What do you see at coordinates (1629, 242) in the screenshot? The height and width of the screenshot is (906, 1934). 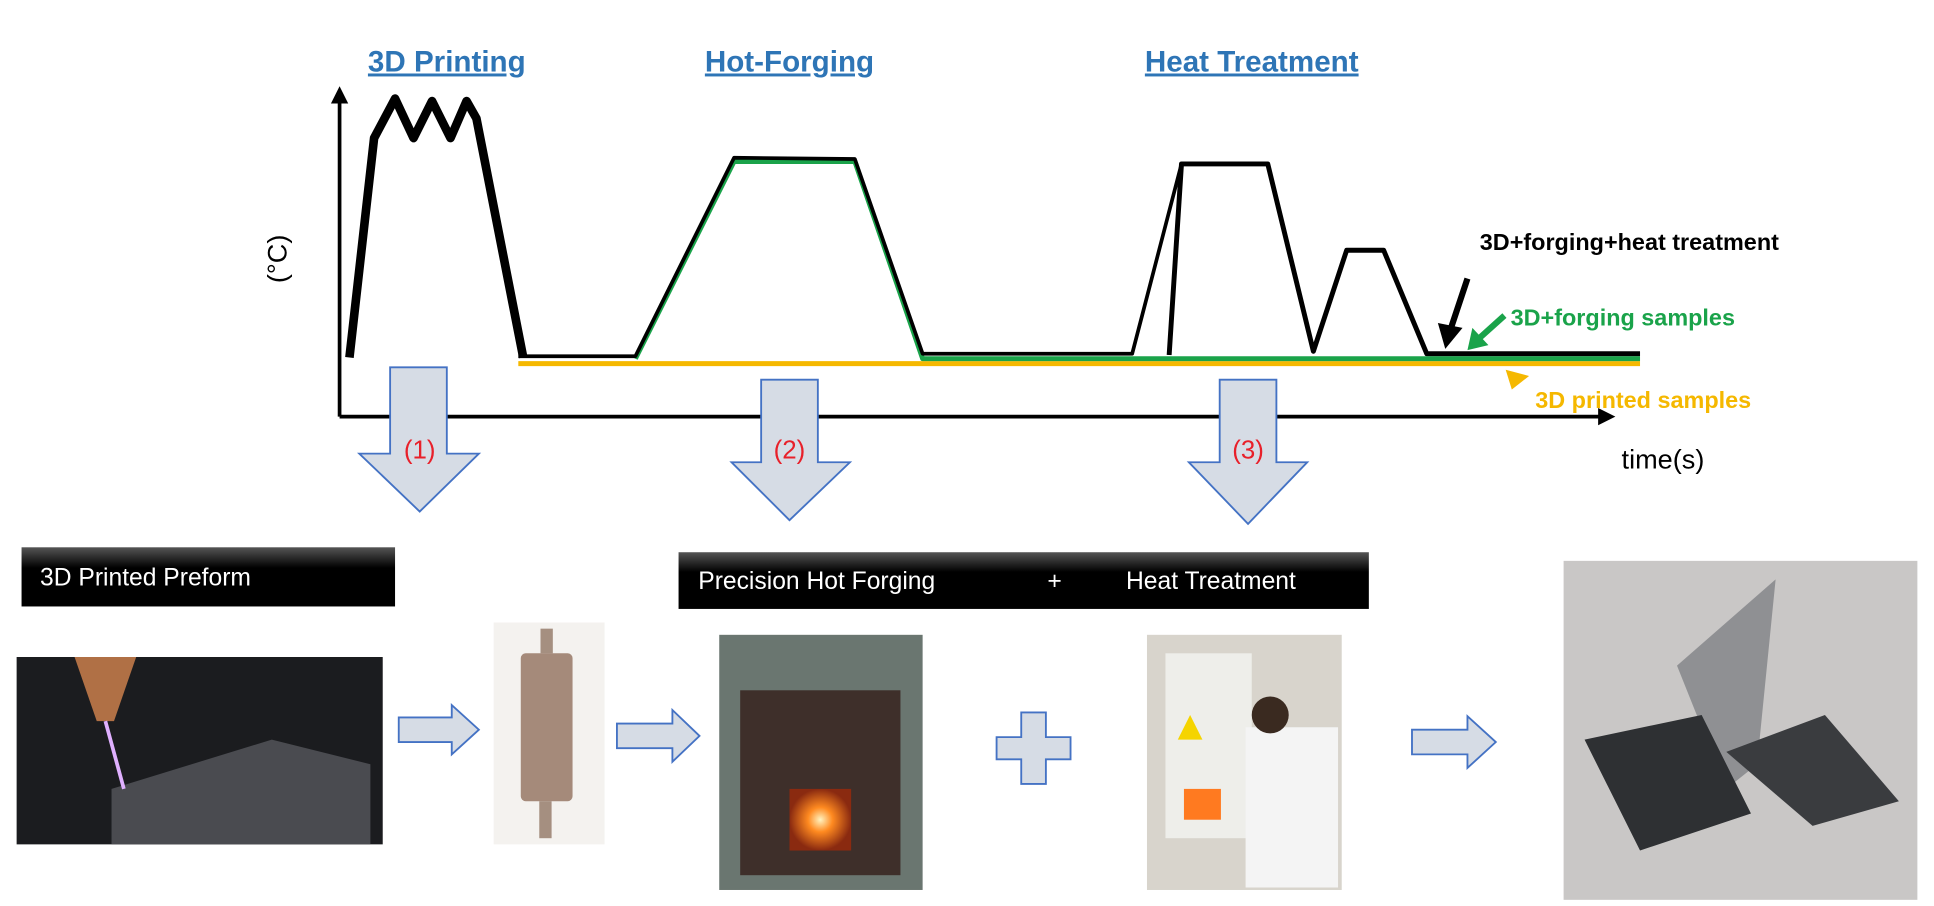 I see `legend-label-full-process: 3D+forging+heat treatment` at bounding box center [1629, 242].